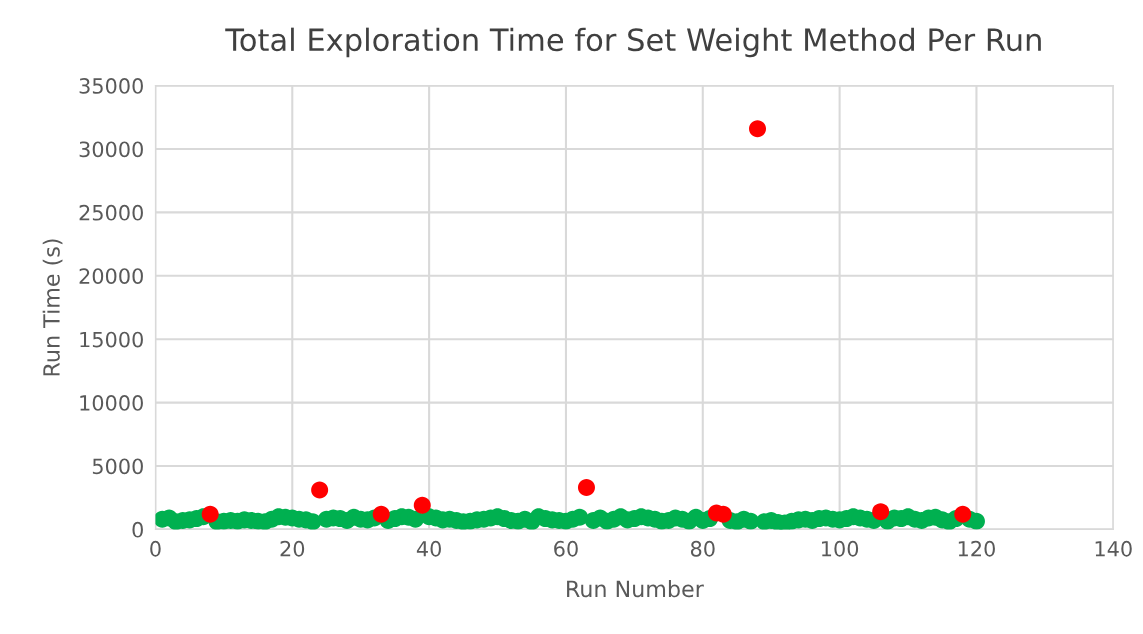 The height and width of the screenshot is (634, 1143). Describe the element at coordinates (566, 548) in the screenshot. I see `x-tick-label: 60` at that location.